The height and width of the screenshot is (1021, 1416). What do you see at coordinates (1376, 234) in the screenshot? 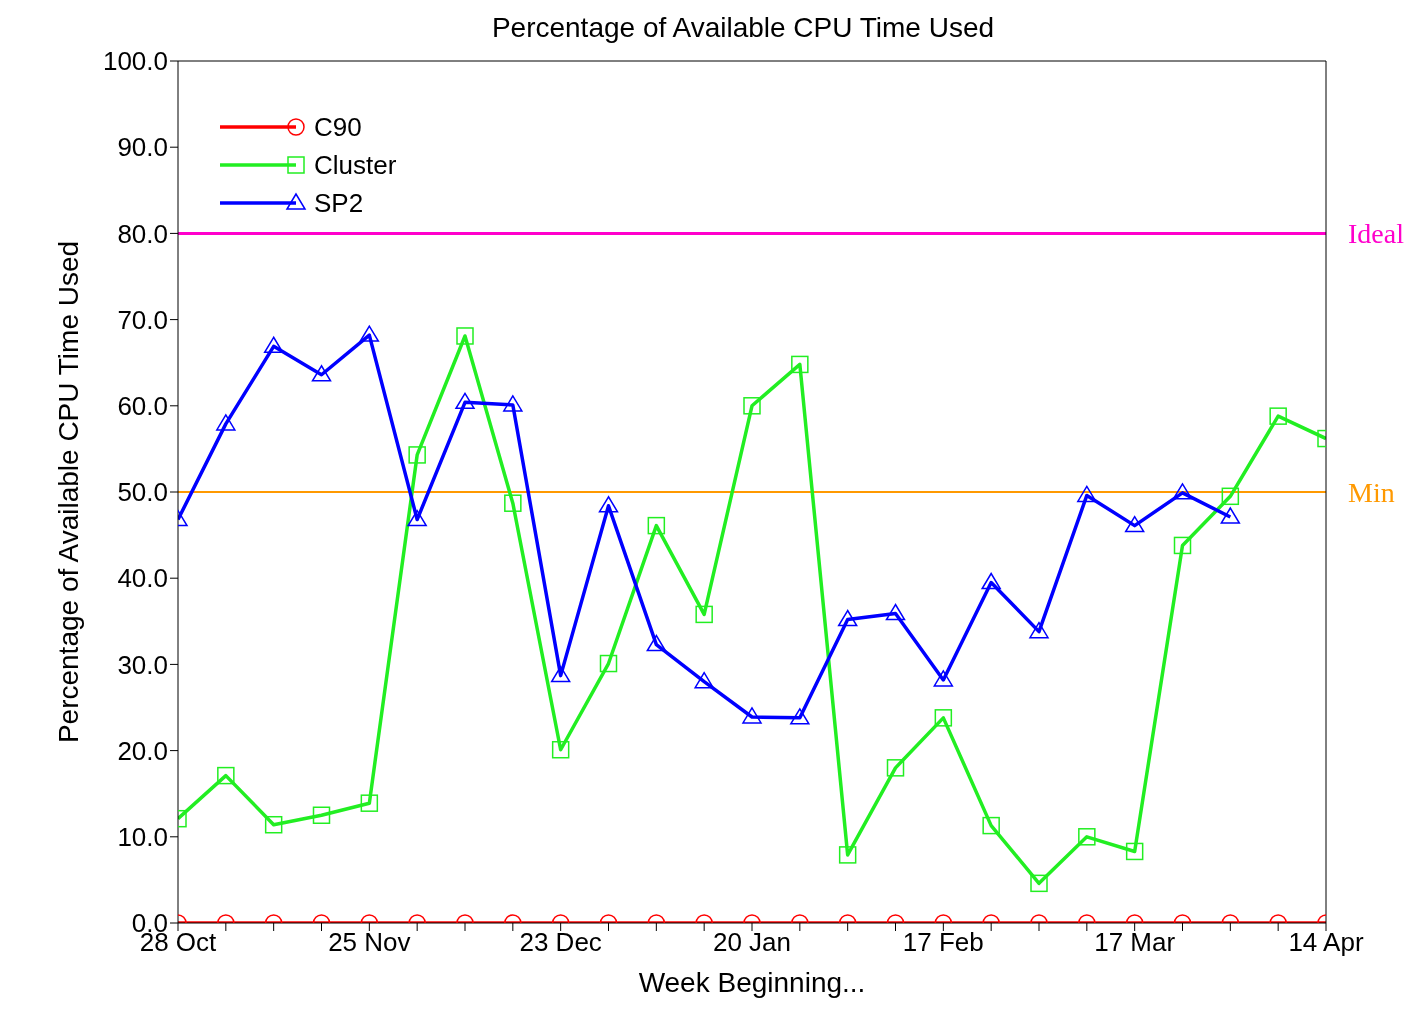
I see `ref-line-label: Ideal` at bounding box center [1376, 234].